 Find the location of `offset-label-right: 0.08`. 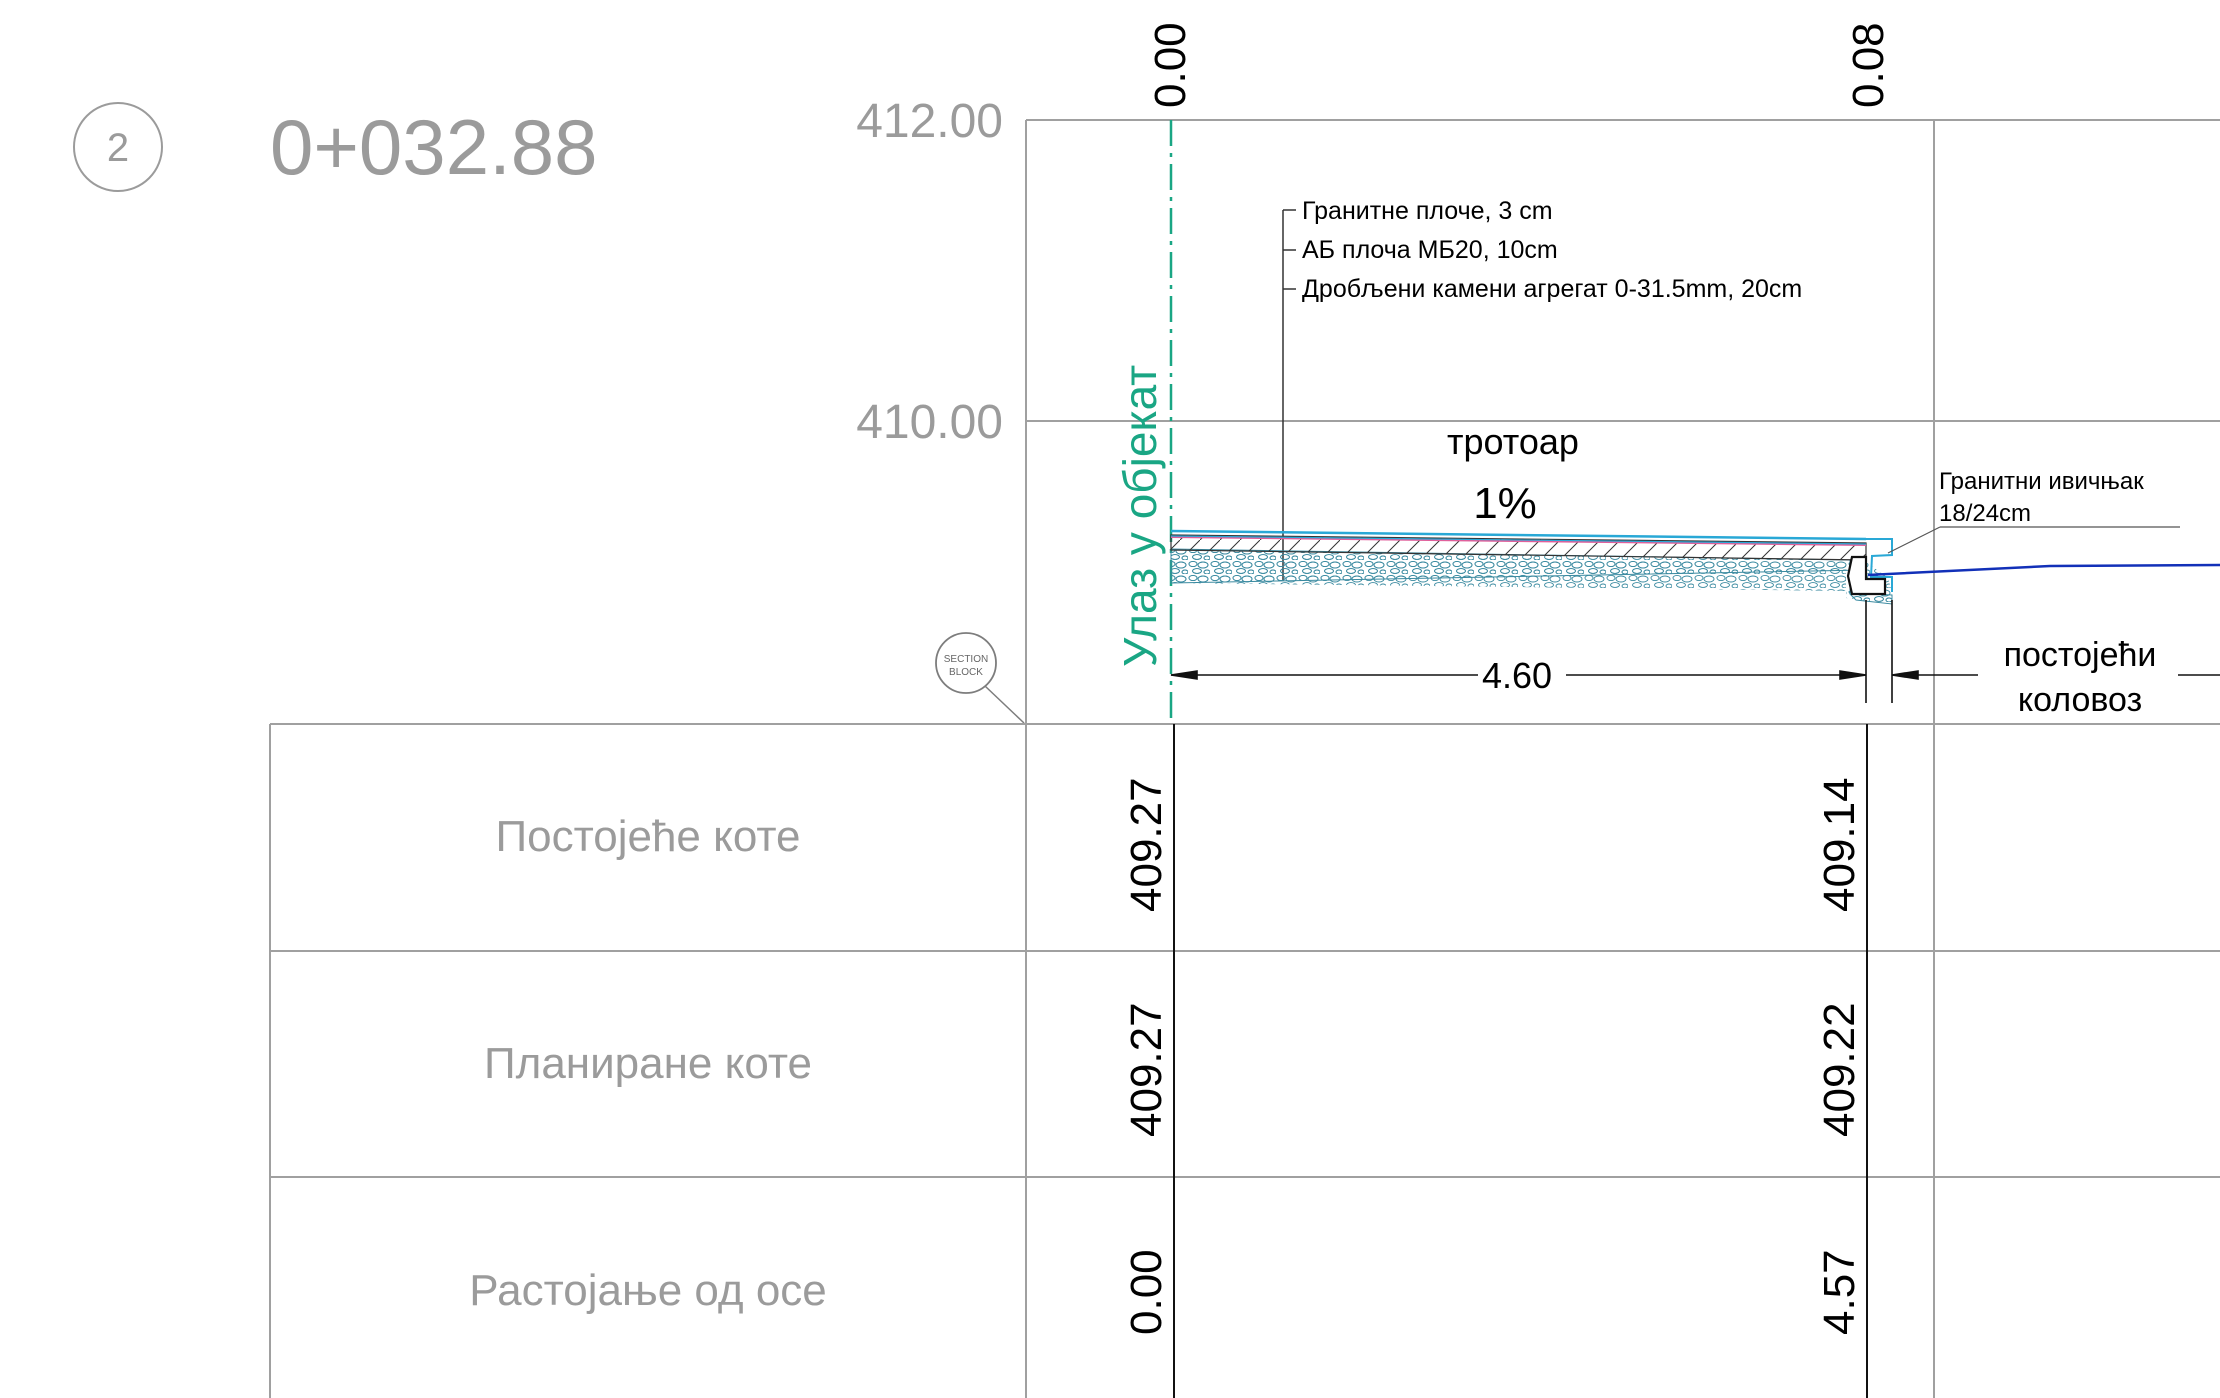

offset-label-right: 0.08 is located at coordinates (1868, 65).